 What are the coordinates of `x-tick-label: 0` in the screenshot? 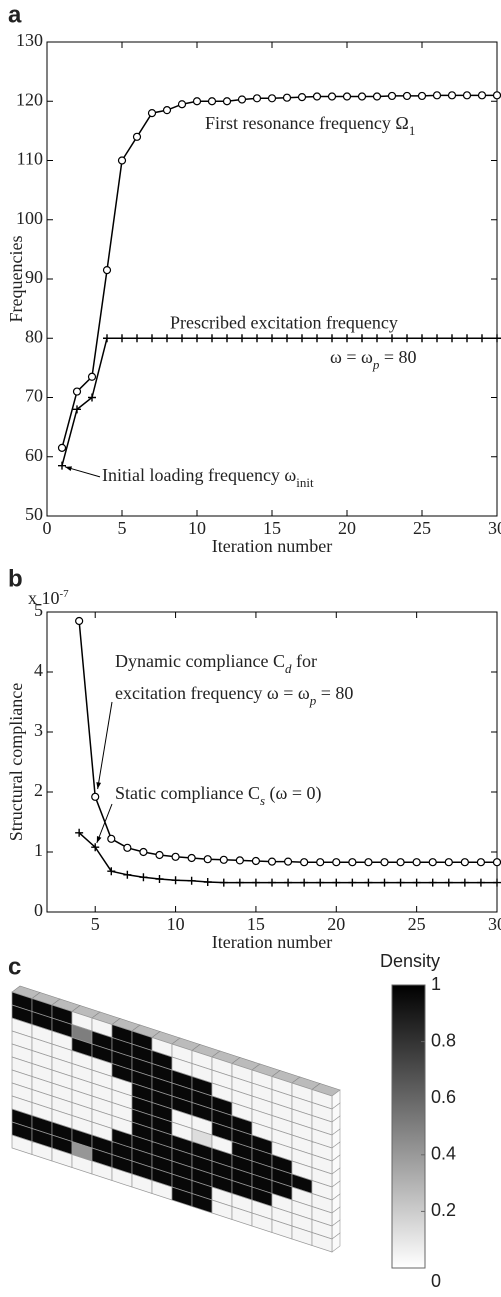 It's located at (47, 528).